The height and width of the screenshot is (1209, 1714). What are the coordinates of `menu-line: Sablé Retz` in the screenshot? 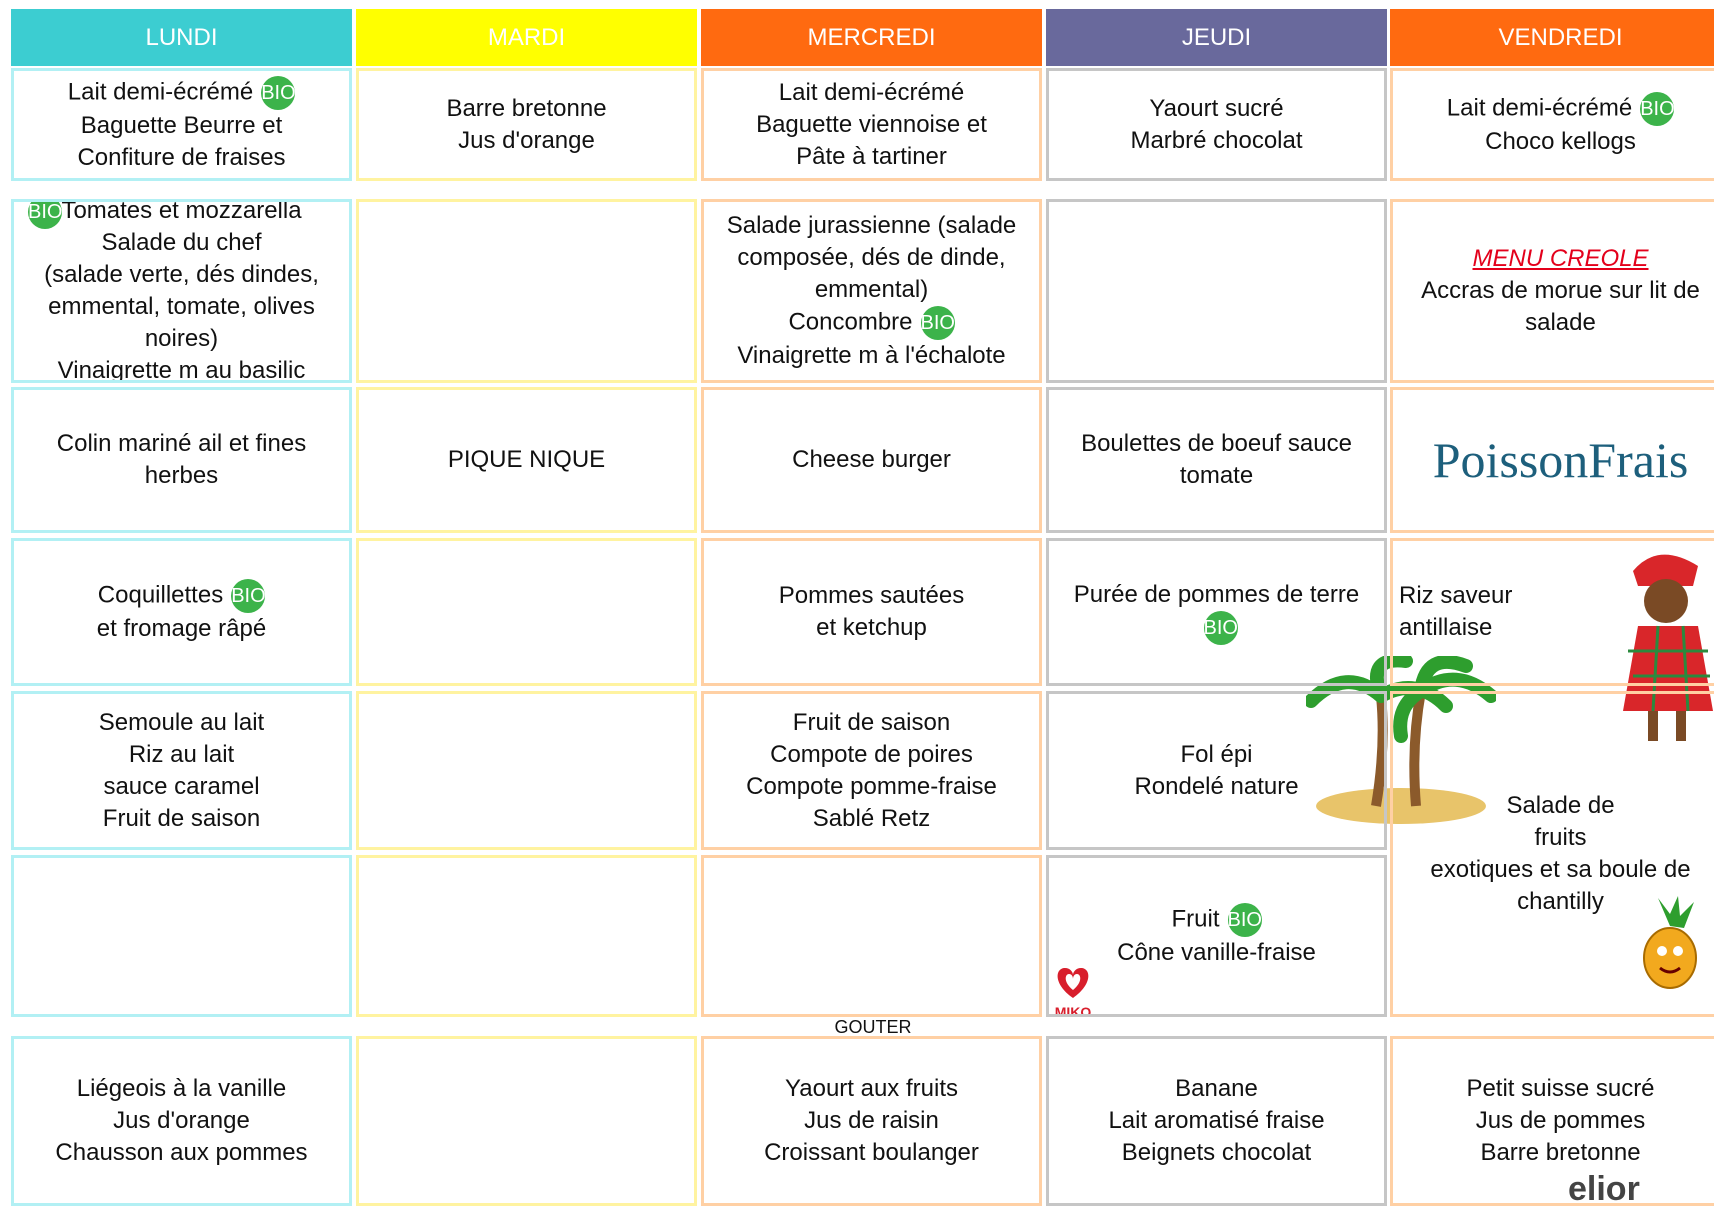 It's located at (871, 819).